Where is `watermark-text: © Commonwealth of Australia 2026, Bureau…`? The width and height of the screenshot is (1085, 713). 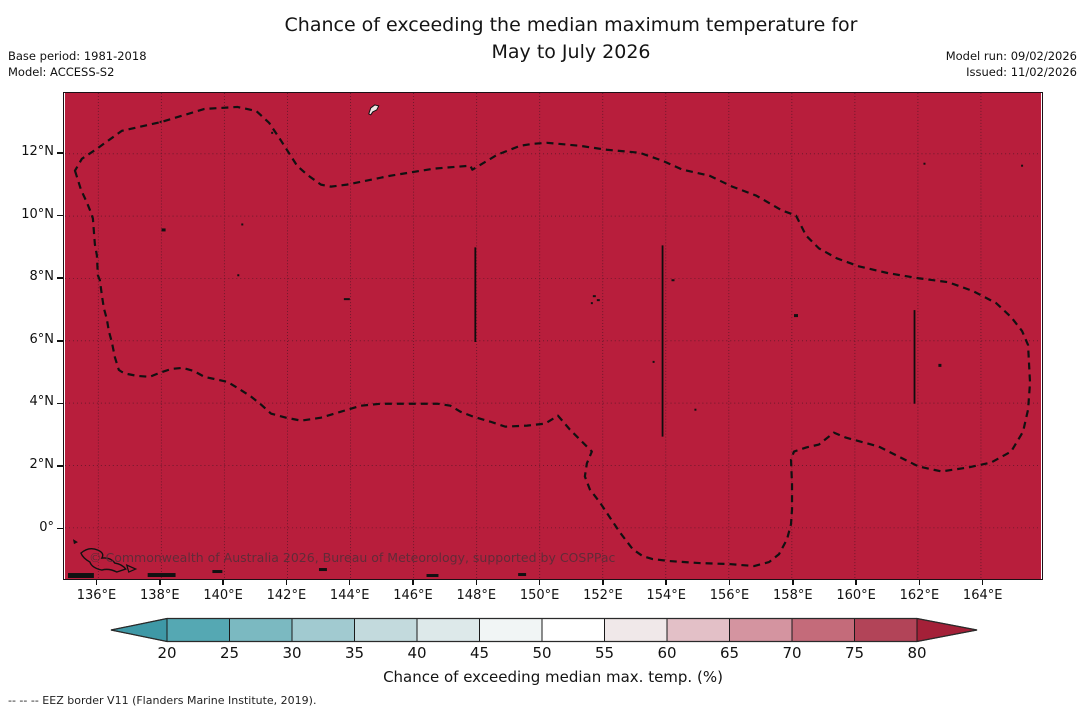
watermark-text: © Commonwealth of Australia 2026, Bureau… is located at coordinates (352, 557).